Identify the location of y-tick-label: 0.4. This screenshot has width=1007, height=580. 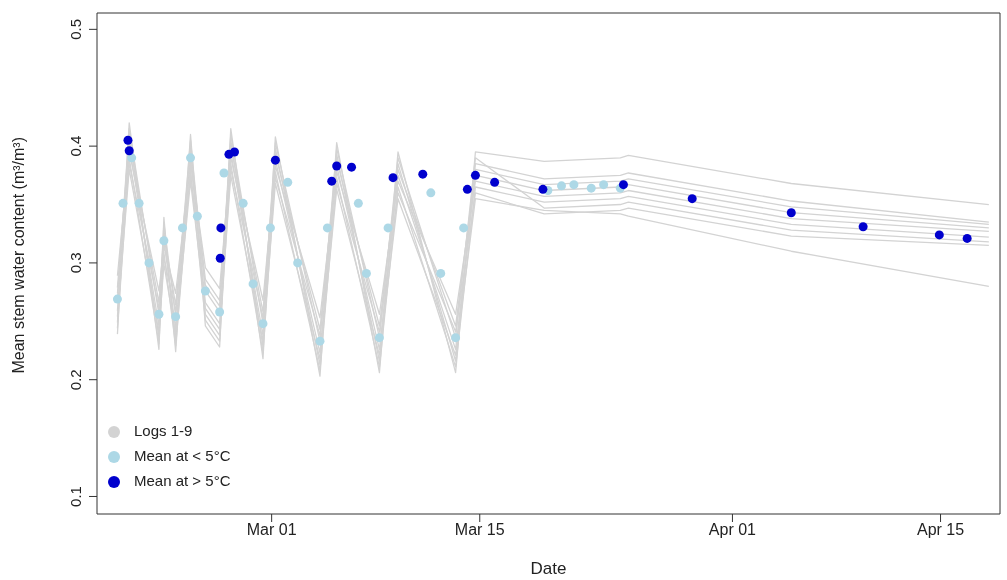
(75, 146).